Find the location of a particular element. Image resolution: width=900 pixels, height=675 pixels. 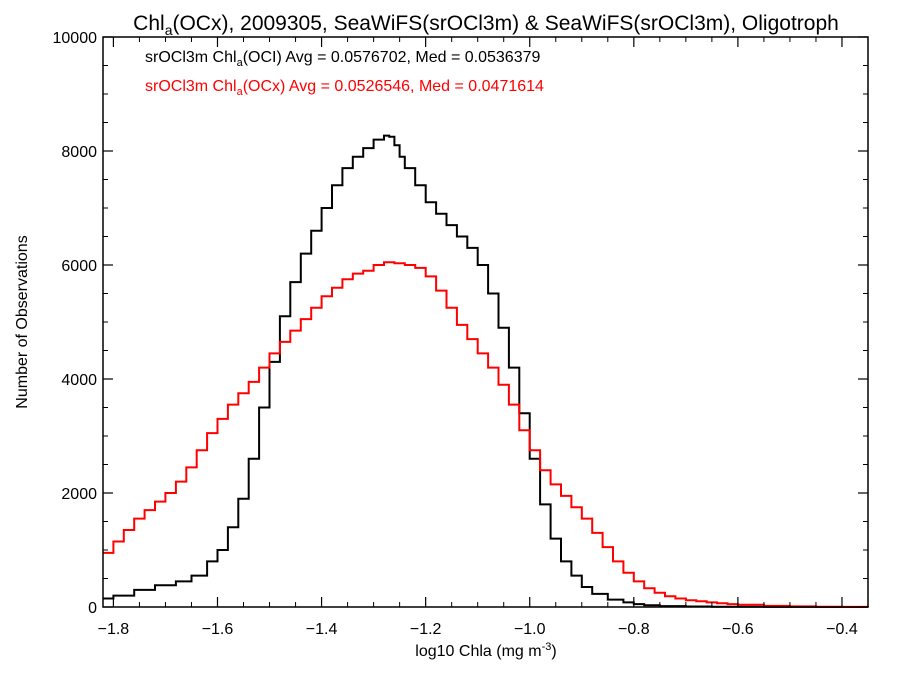

legend-entry-ocx-subscript: a is located at coordinates (240, 92).